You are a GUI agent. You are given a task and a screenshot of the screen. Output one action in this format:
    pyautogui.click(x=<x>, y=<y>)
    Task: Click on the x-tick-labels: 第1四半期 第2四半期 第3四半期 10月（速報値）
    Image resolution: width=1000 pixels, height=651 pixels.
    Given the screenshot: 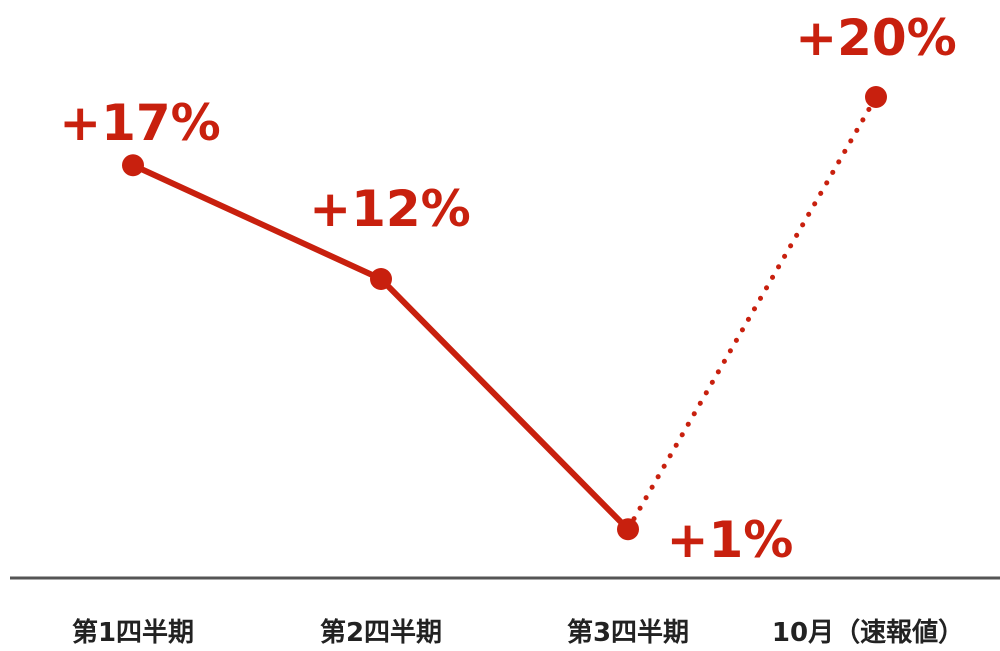 What is the action you would take?
    pyautogui.click(x=518, y=632)
    